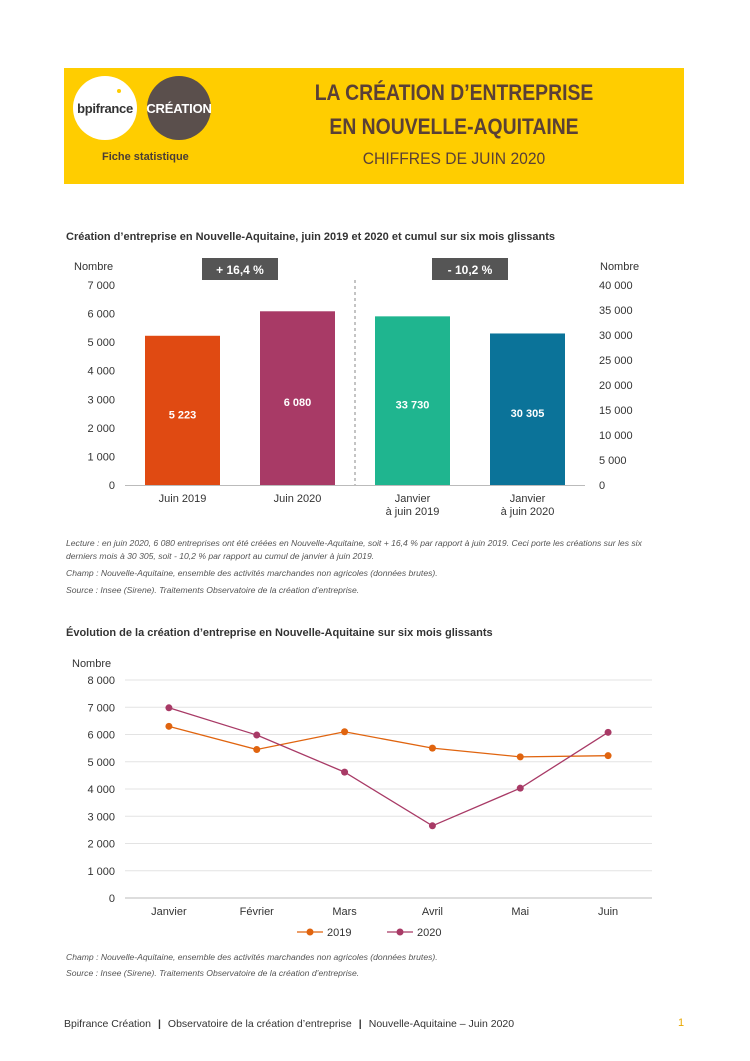  I want to click on x-tick-label: Mars, so click(344, 912).